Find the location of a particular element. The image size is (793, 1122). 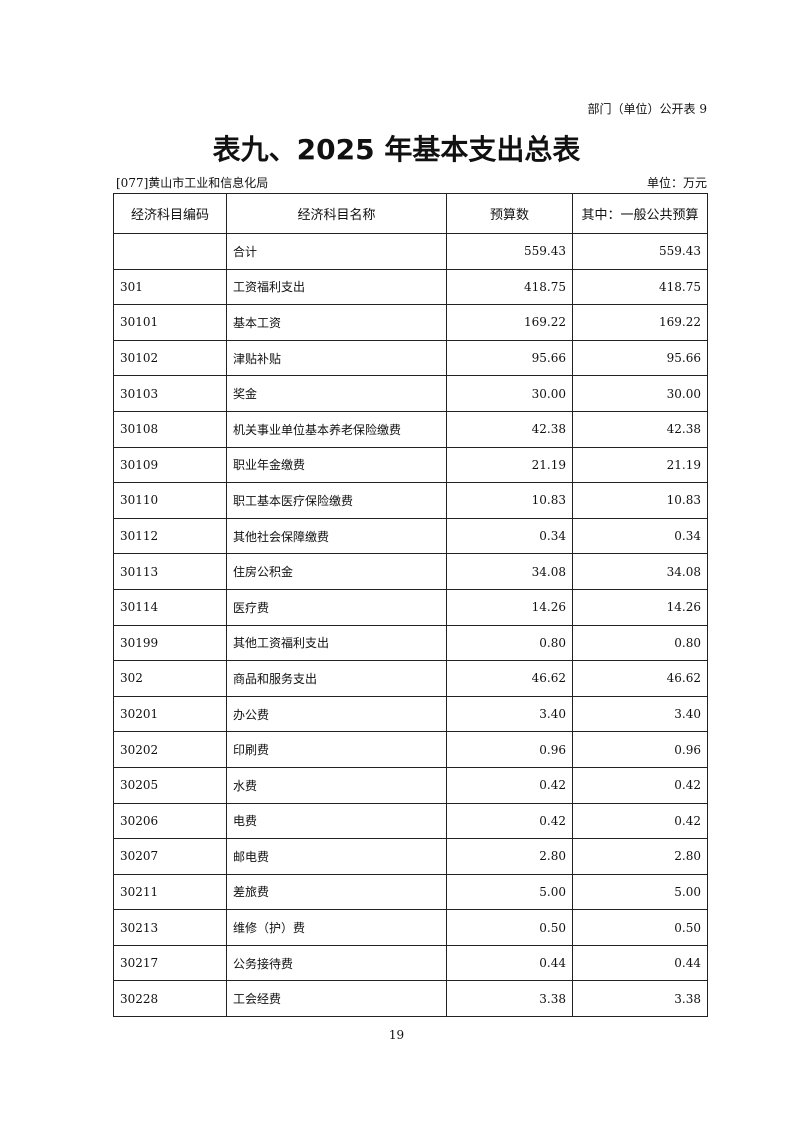

cell-code: 30202 is located at coordinates (170, 749).